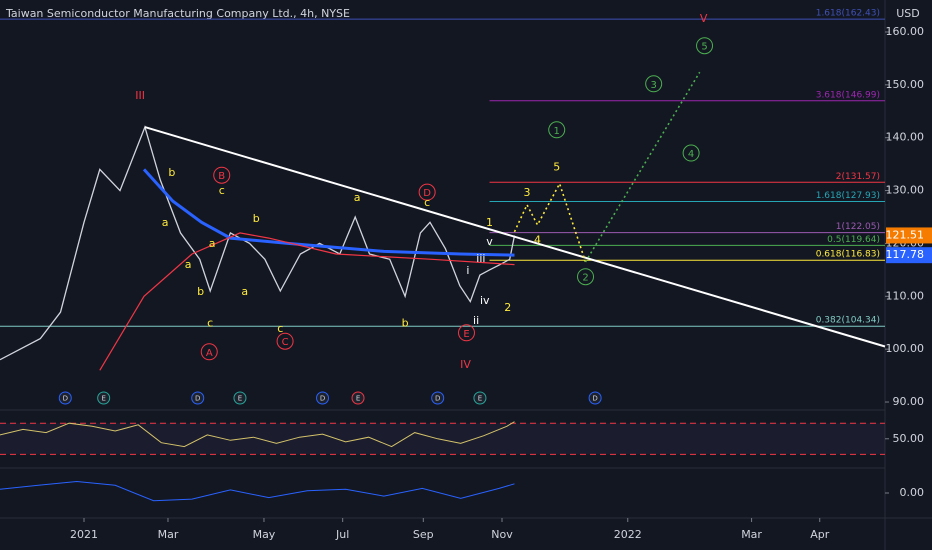 The image size is (932, 550). Describe the element at coordinates (342, 534) in the screenshot. I see `x-tick-label: Jul` at that location.